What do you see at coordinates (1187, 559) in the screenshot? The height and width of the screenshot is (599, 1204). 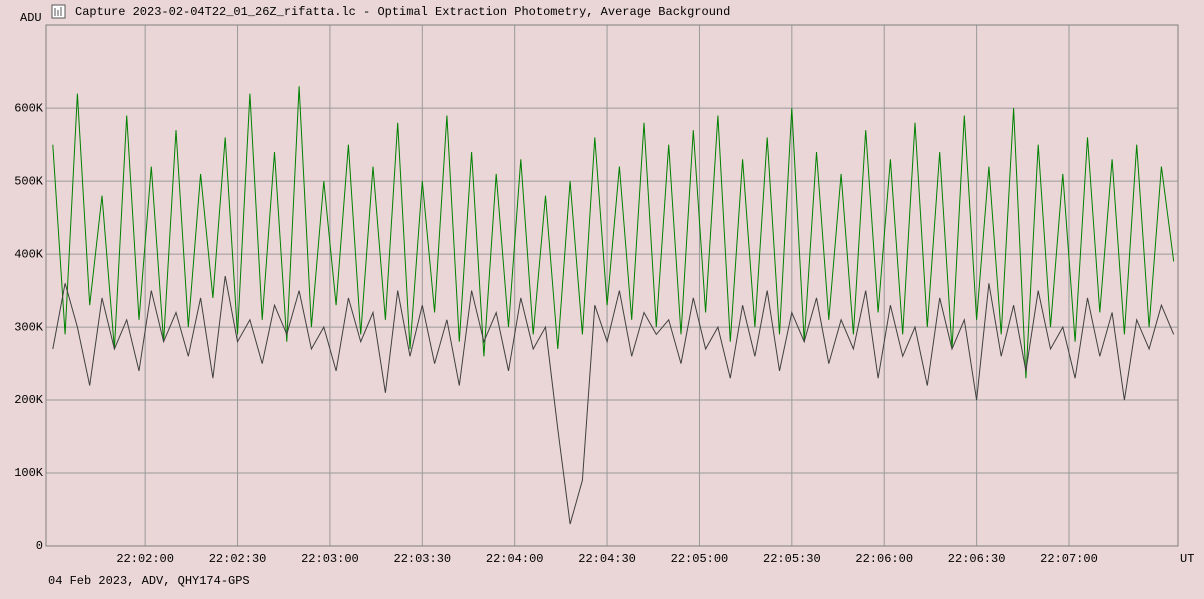 I see `x-axis-label: UT` at bounding box center [1187, 559].